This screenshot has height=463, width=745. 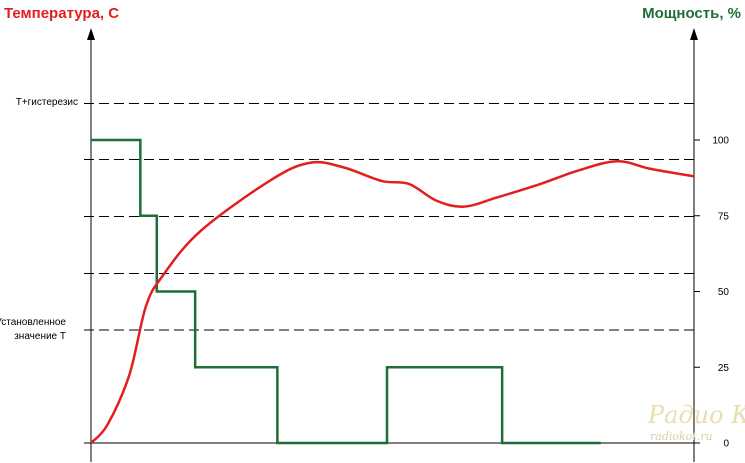 I want to click on watermark-url: radiokot.ru, so click(x=681, y=436).